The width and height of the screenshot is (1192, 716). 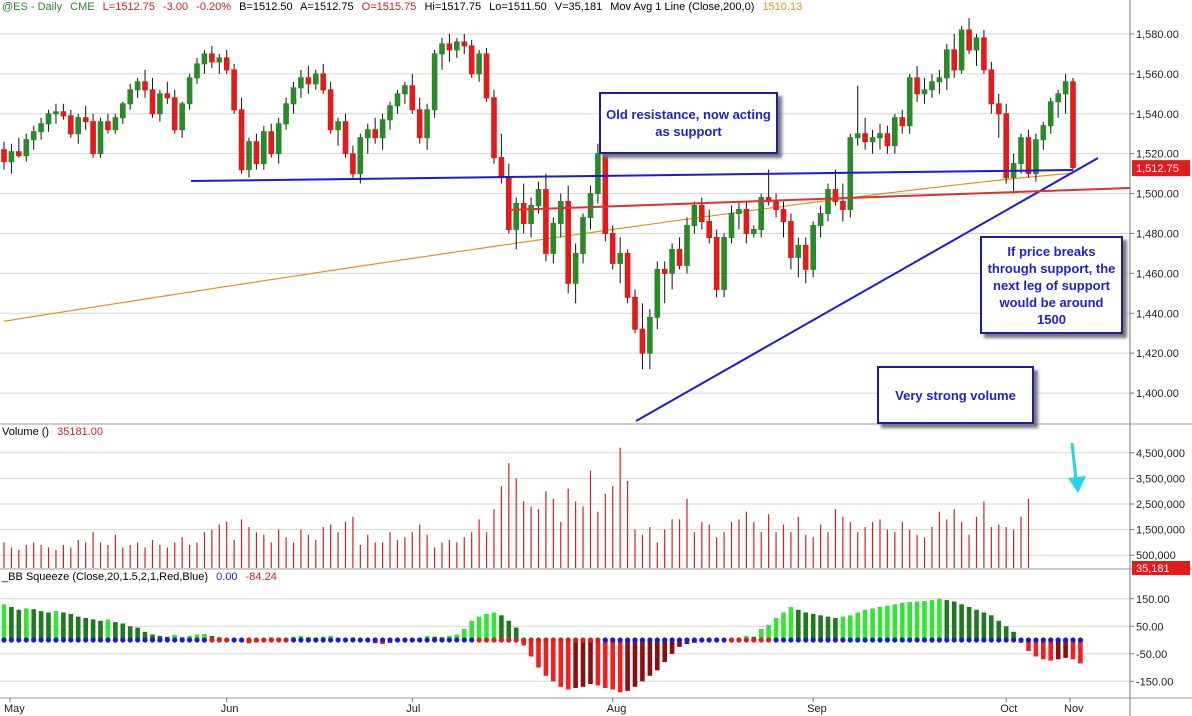 I want to click on high-value: Hi=1517.75, so click(x=453, y=7).